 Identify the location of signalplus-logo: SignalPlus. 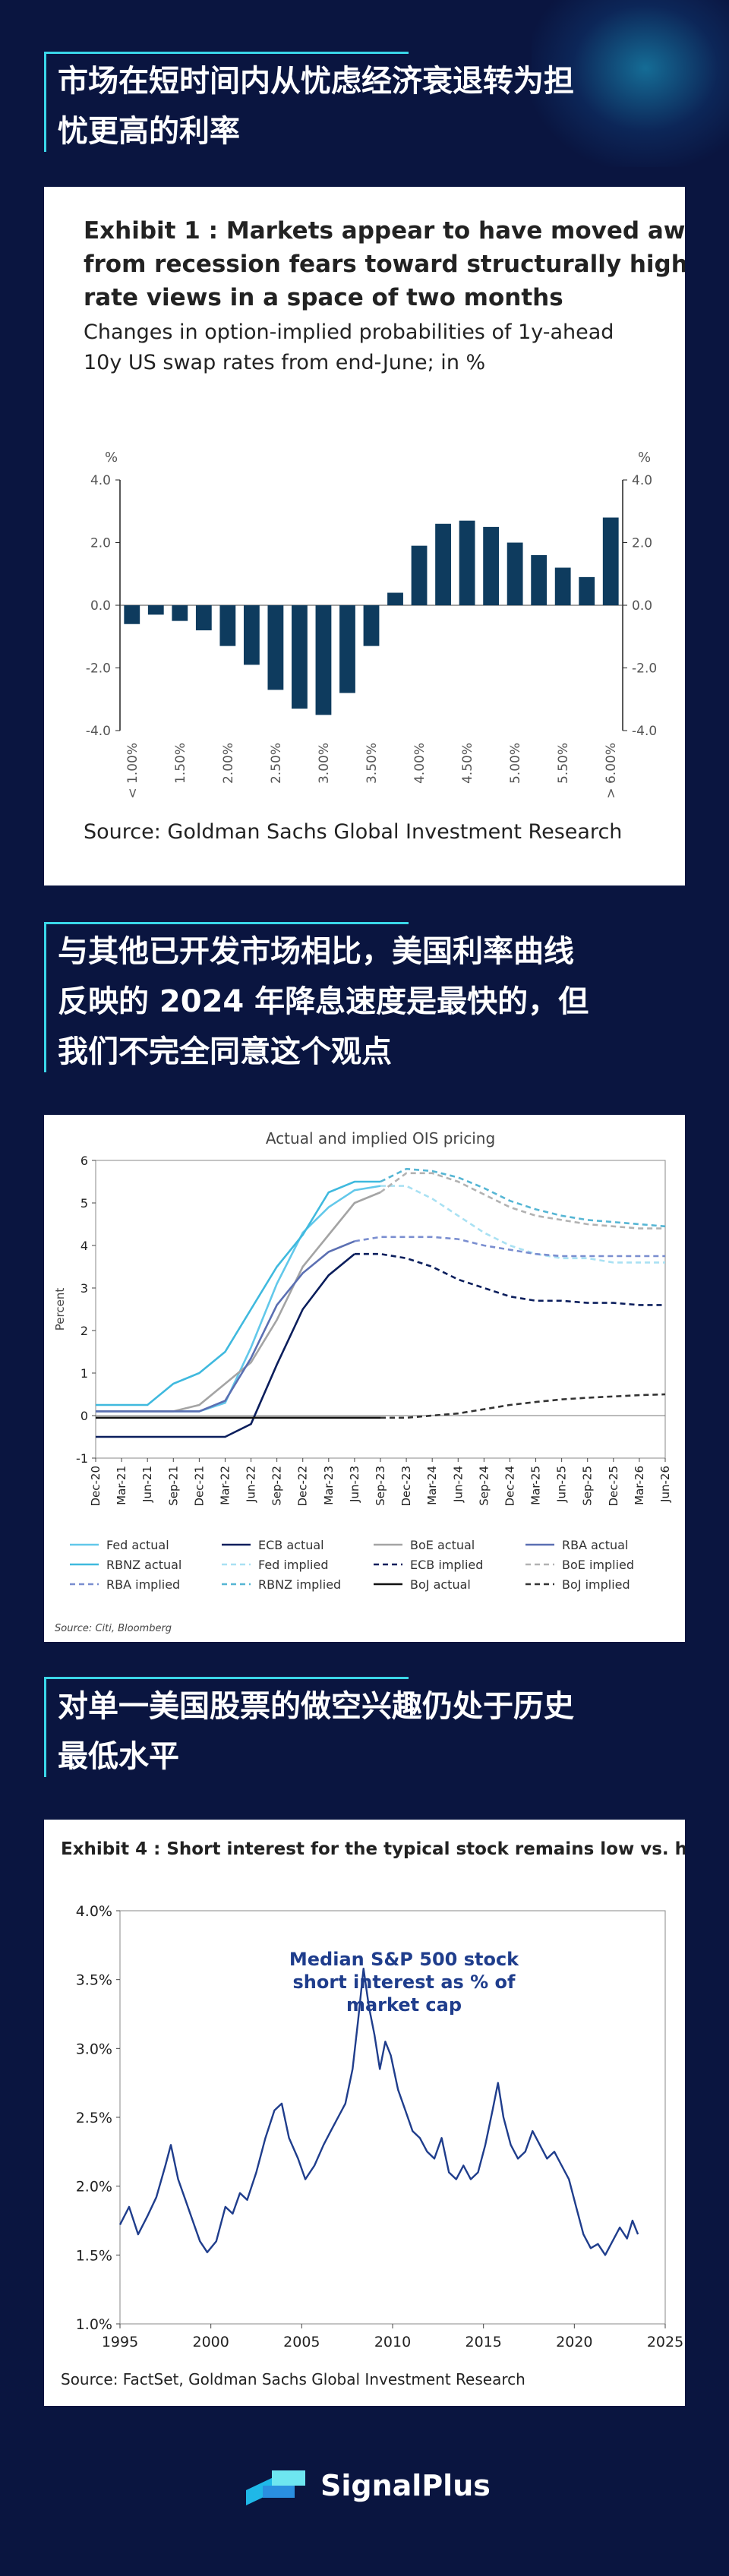
(366, 2485).